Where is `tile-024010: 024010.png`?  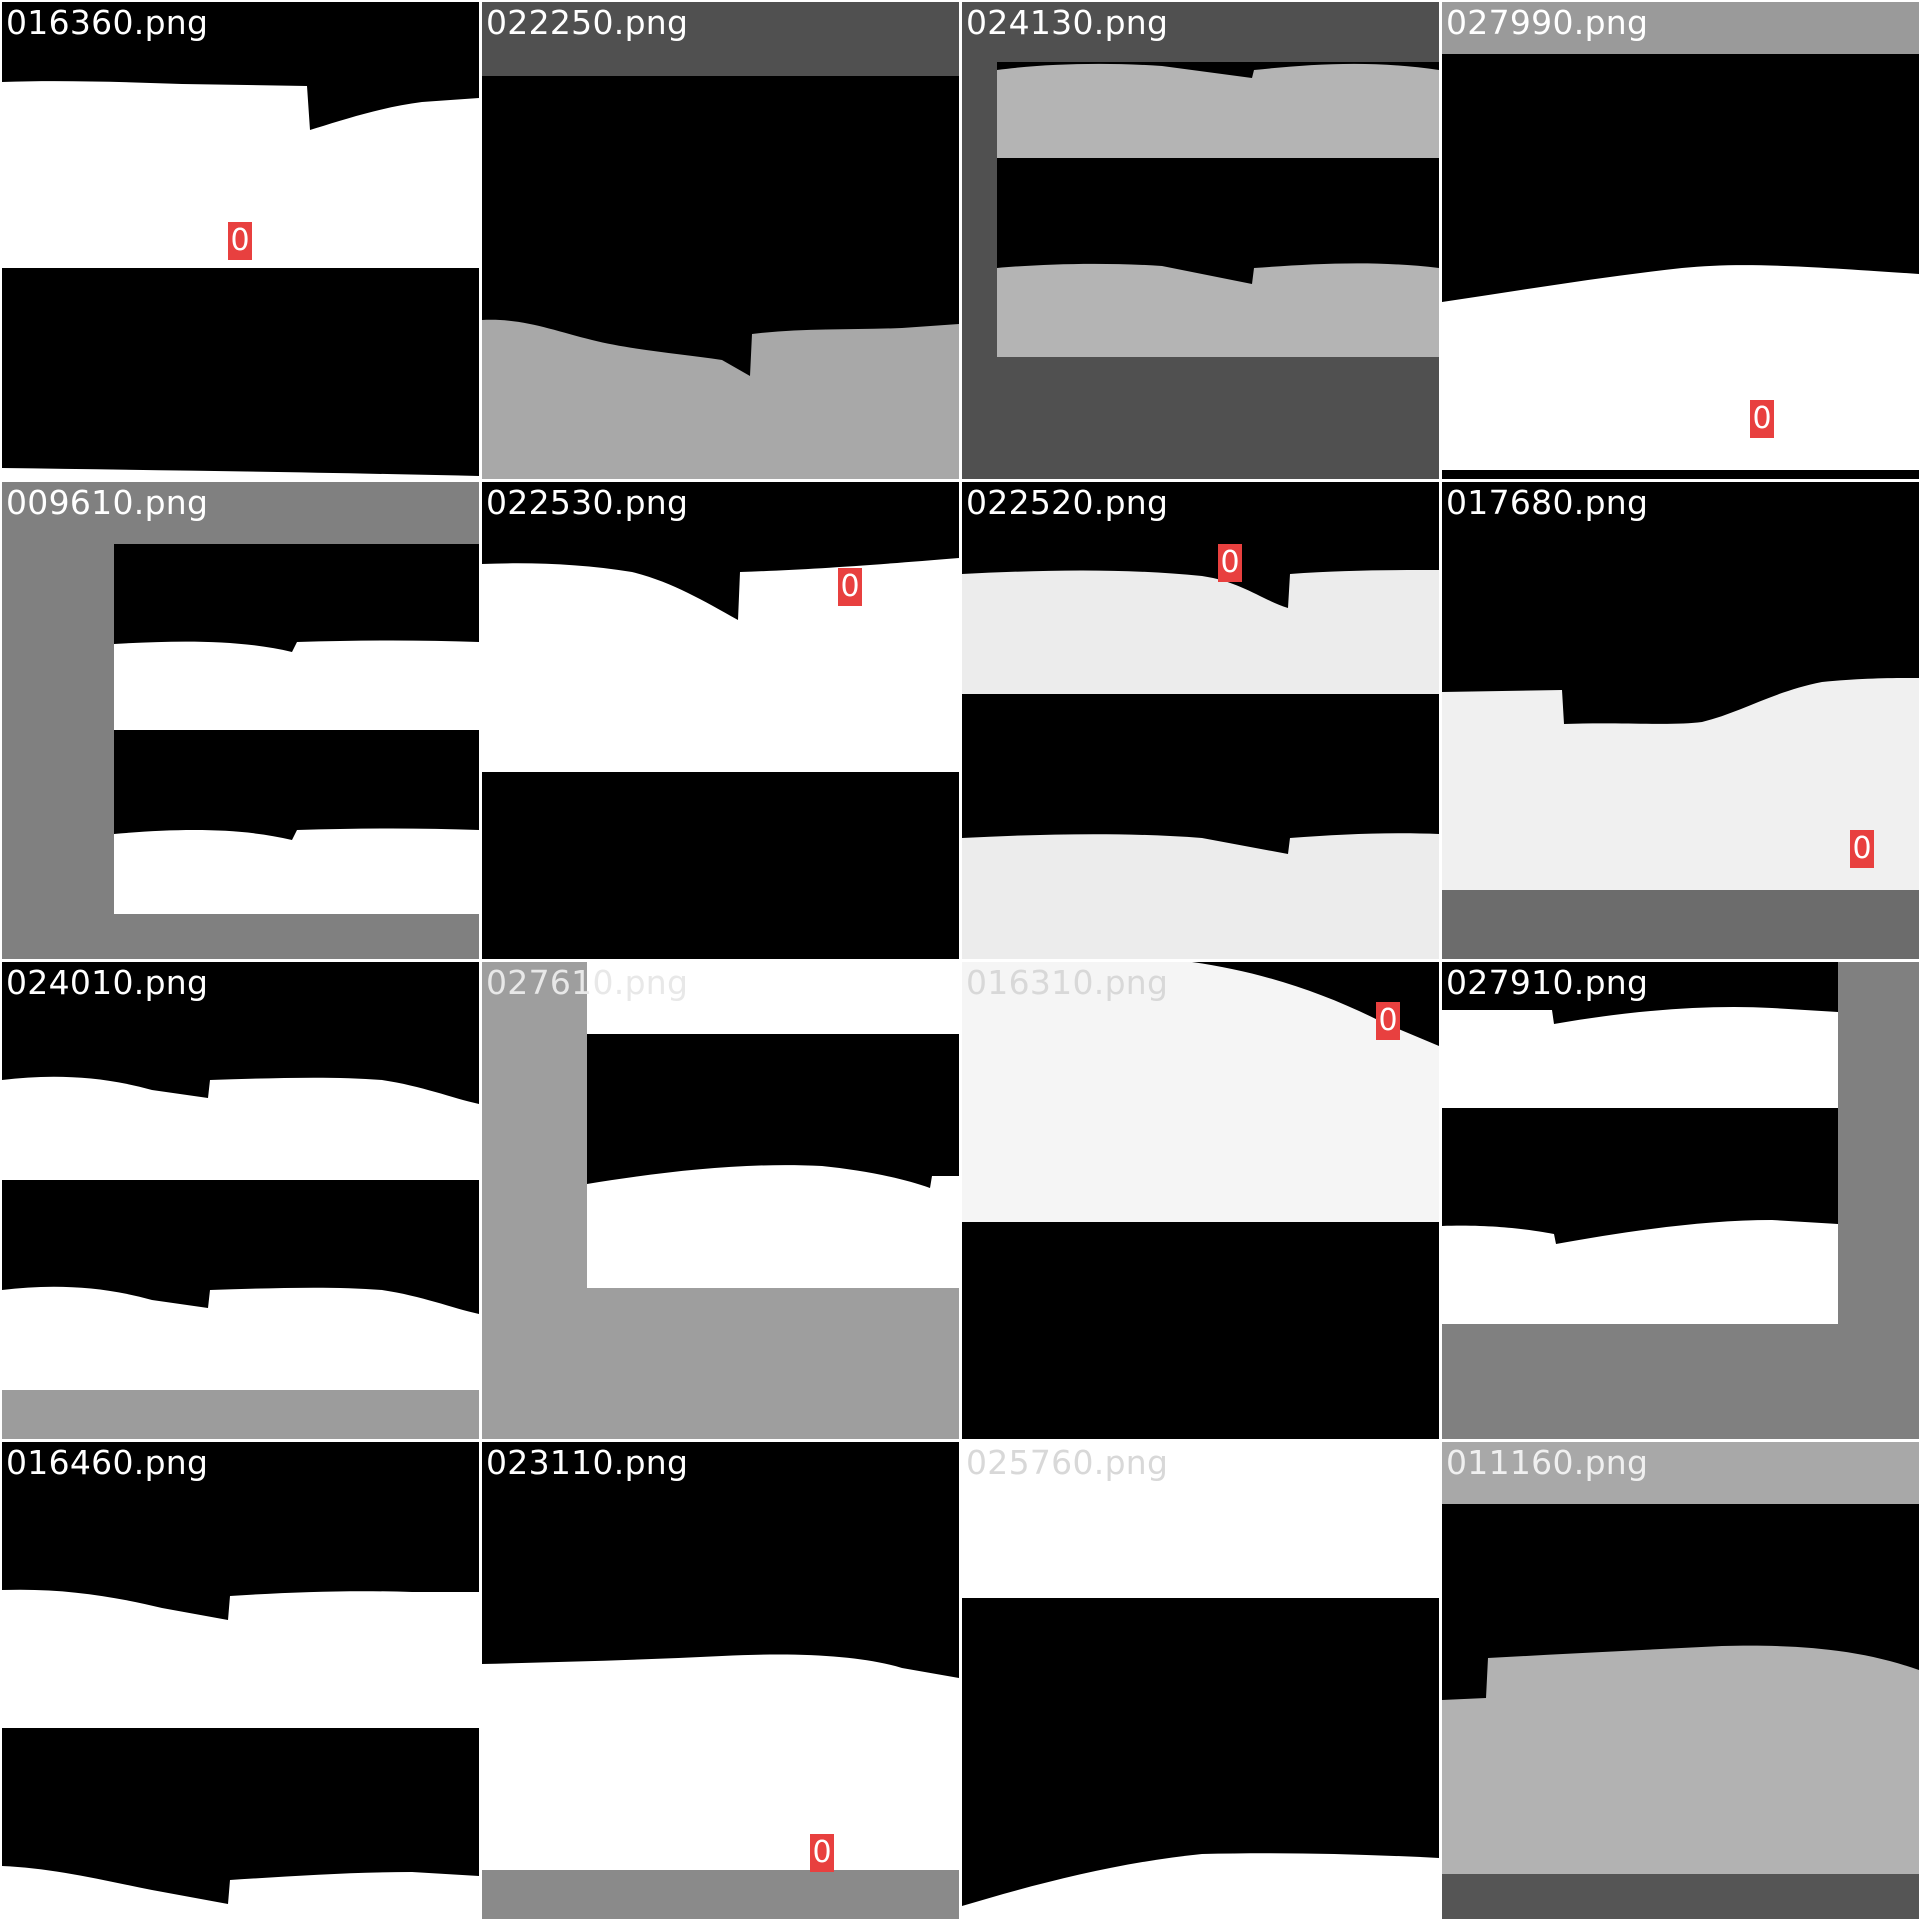 tile-024010: 024010.png is located at coordinates (240, 1200).